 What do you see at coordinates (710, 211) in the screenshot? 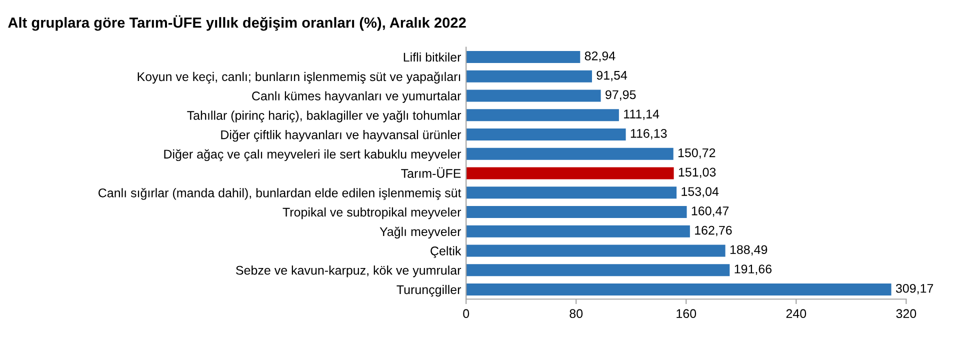
I see `data-label: 160,47` at bounding box center [710, 211].